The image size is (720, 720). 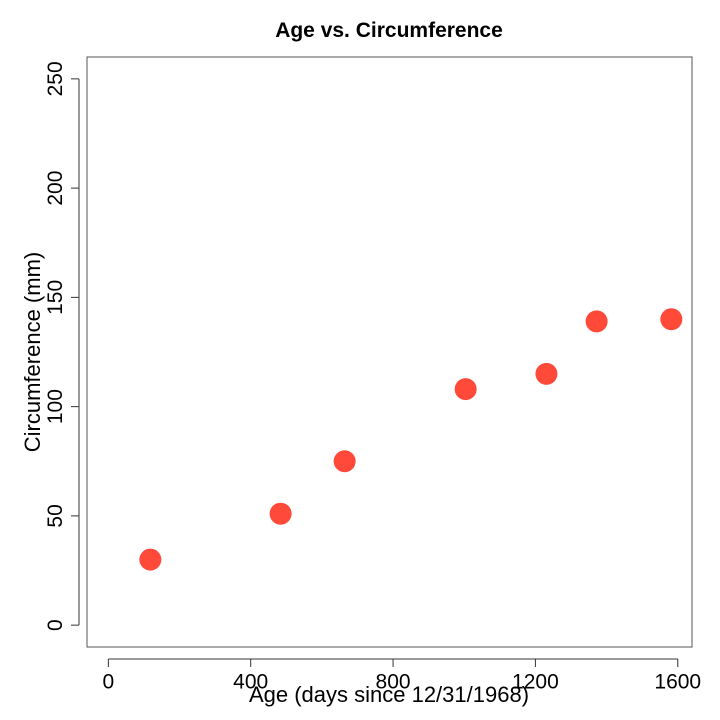 I want to click on y-tick-label: 250, so click(x=55, y=78).